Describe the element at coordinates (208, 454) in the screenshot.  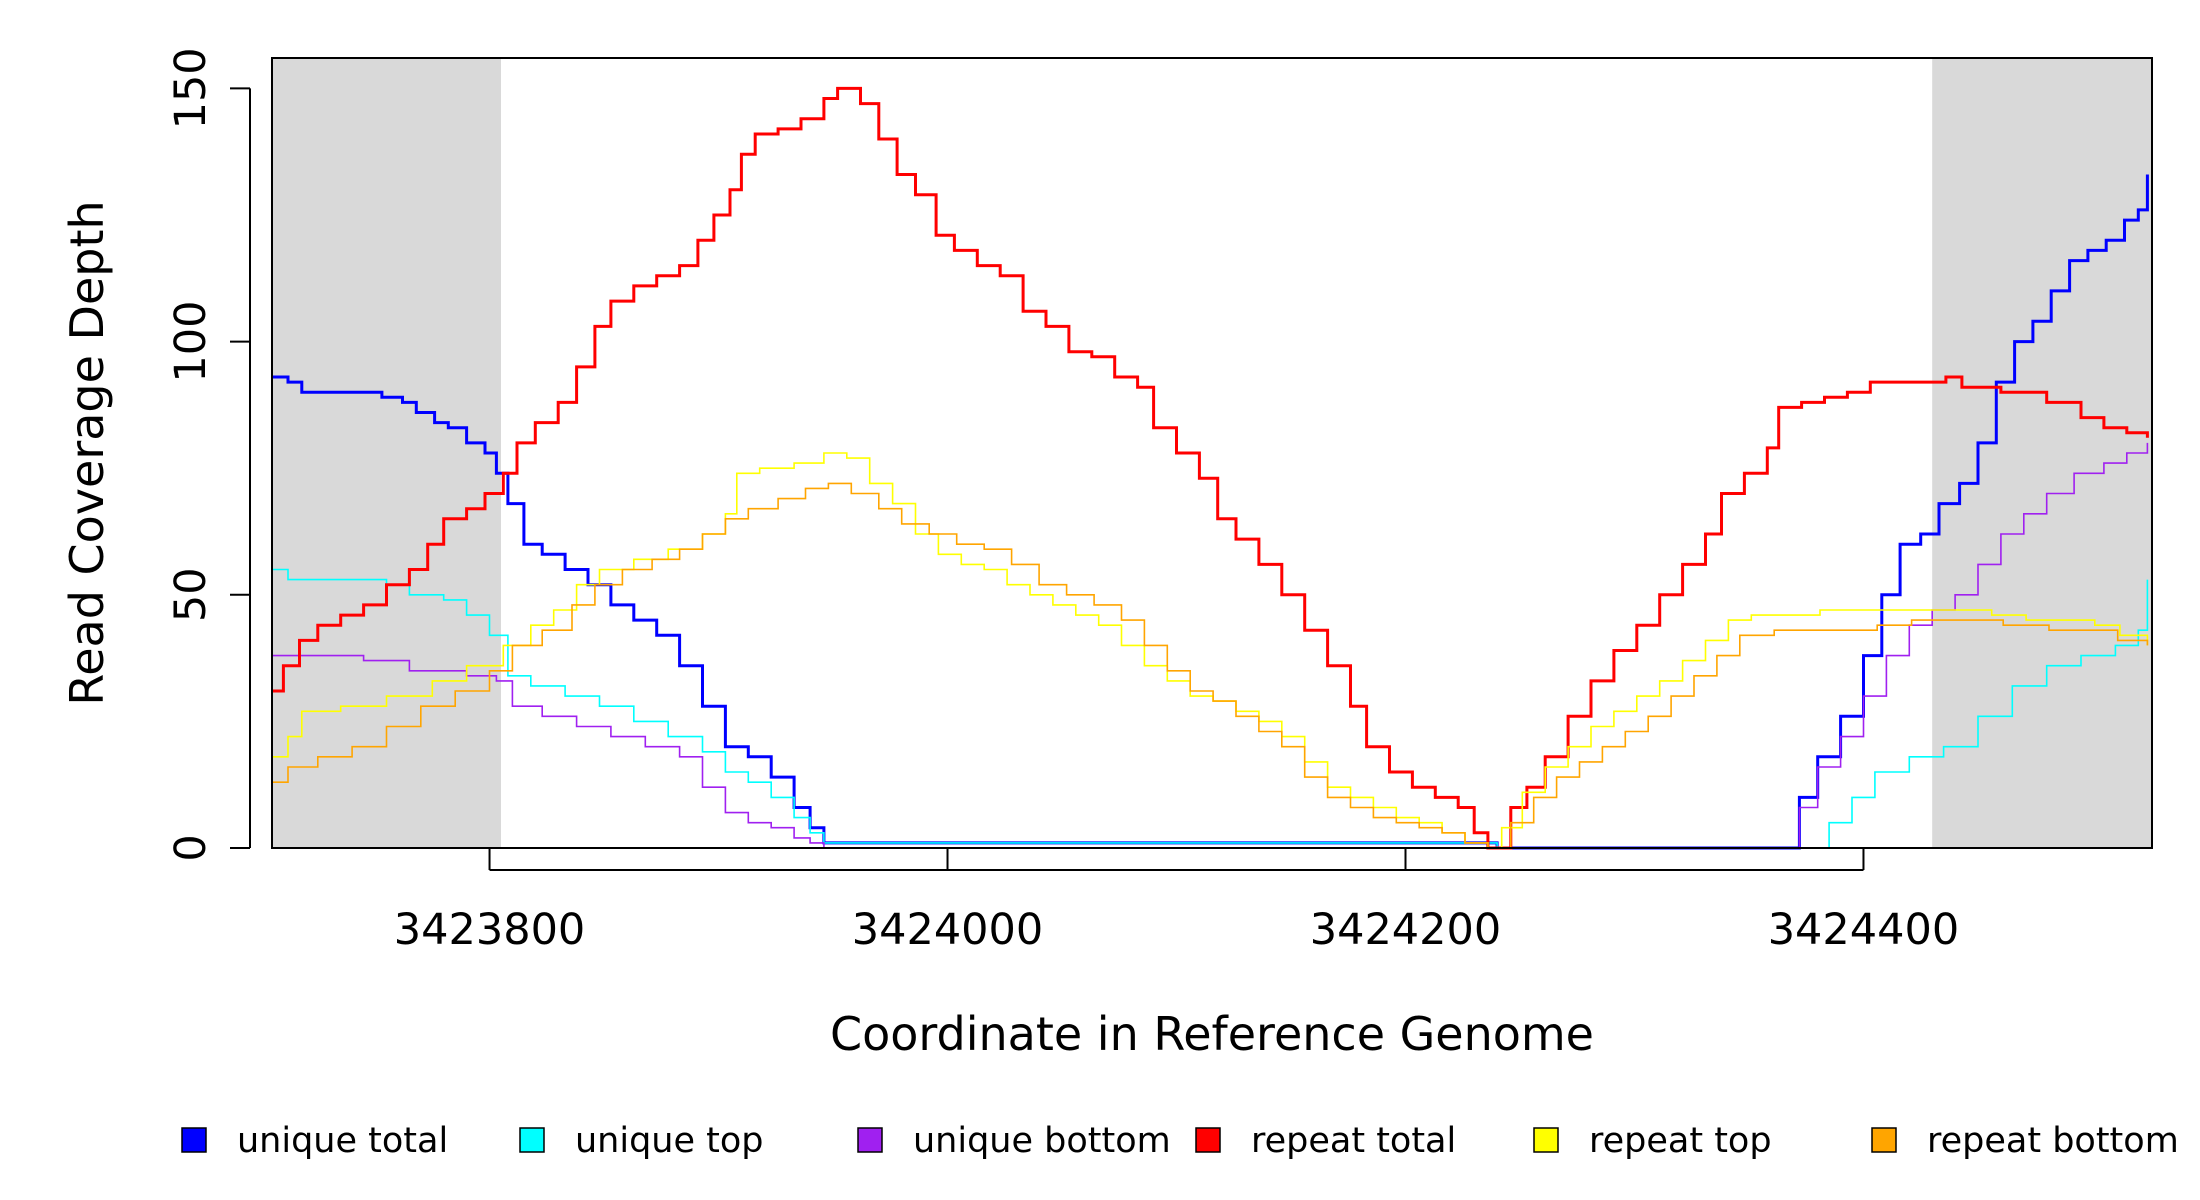
I see `y-axis: 0 50 100 150` at that location.